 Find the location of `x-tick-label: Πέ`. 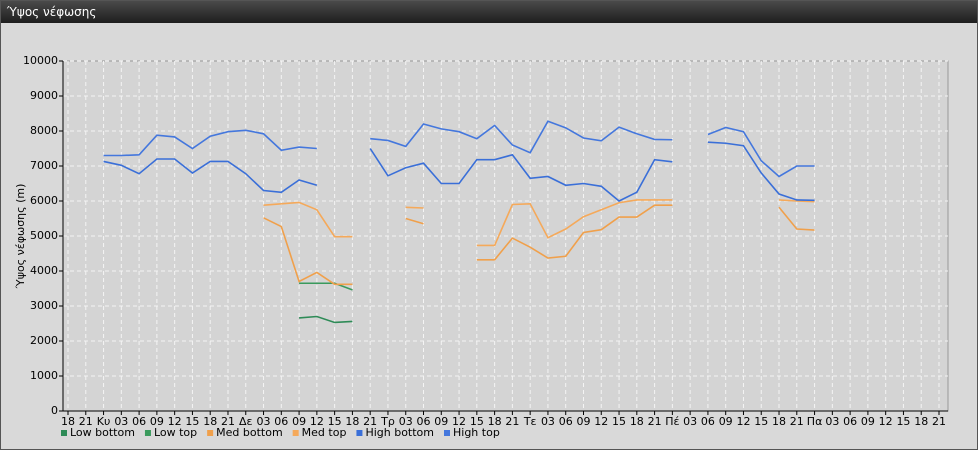

x-tick-label: Πέ is located at coordinates (672, 421).